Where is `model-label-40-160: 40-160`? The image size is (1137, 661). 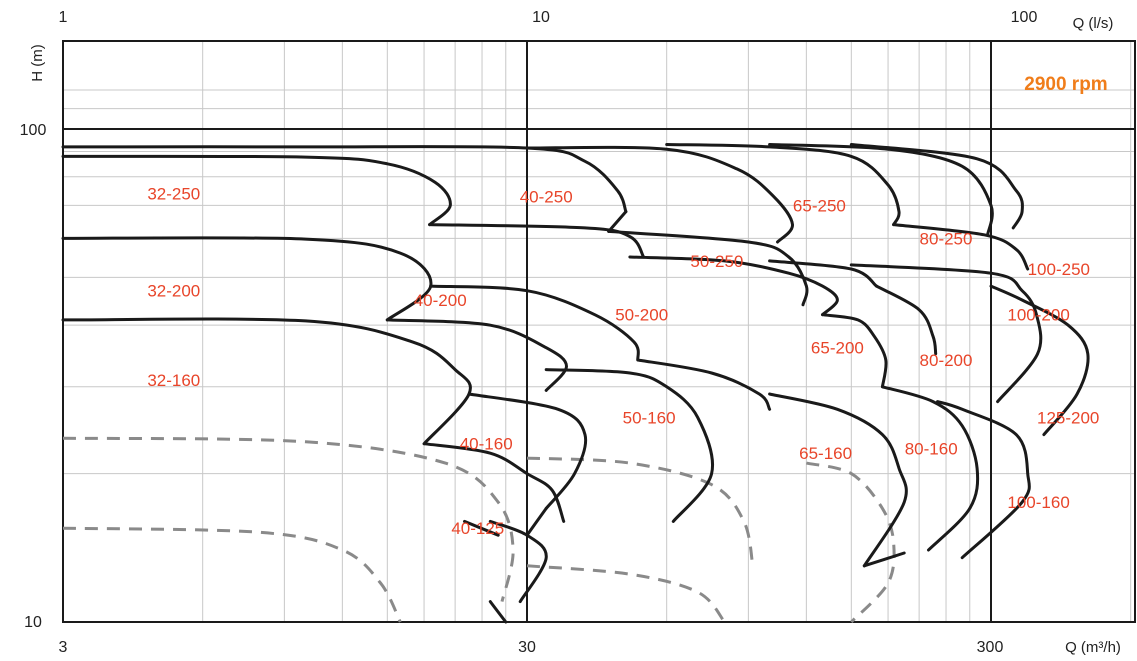 model-label-40-160: 40-160 is located at coordinates (486, 444).